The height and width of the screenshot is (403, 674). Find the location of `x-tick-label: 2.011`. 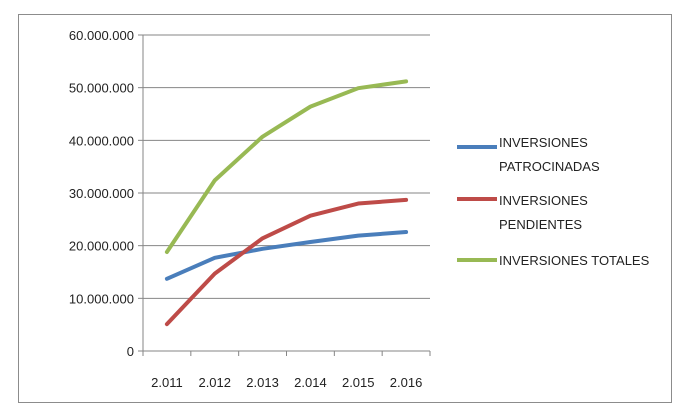

x-tick-label: 2.011 is located at coordinates (167, 382).